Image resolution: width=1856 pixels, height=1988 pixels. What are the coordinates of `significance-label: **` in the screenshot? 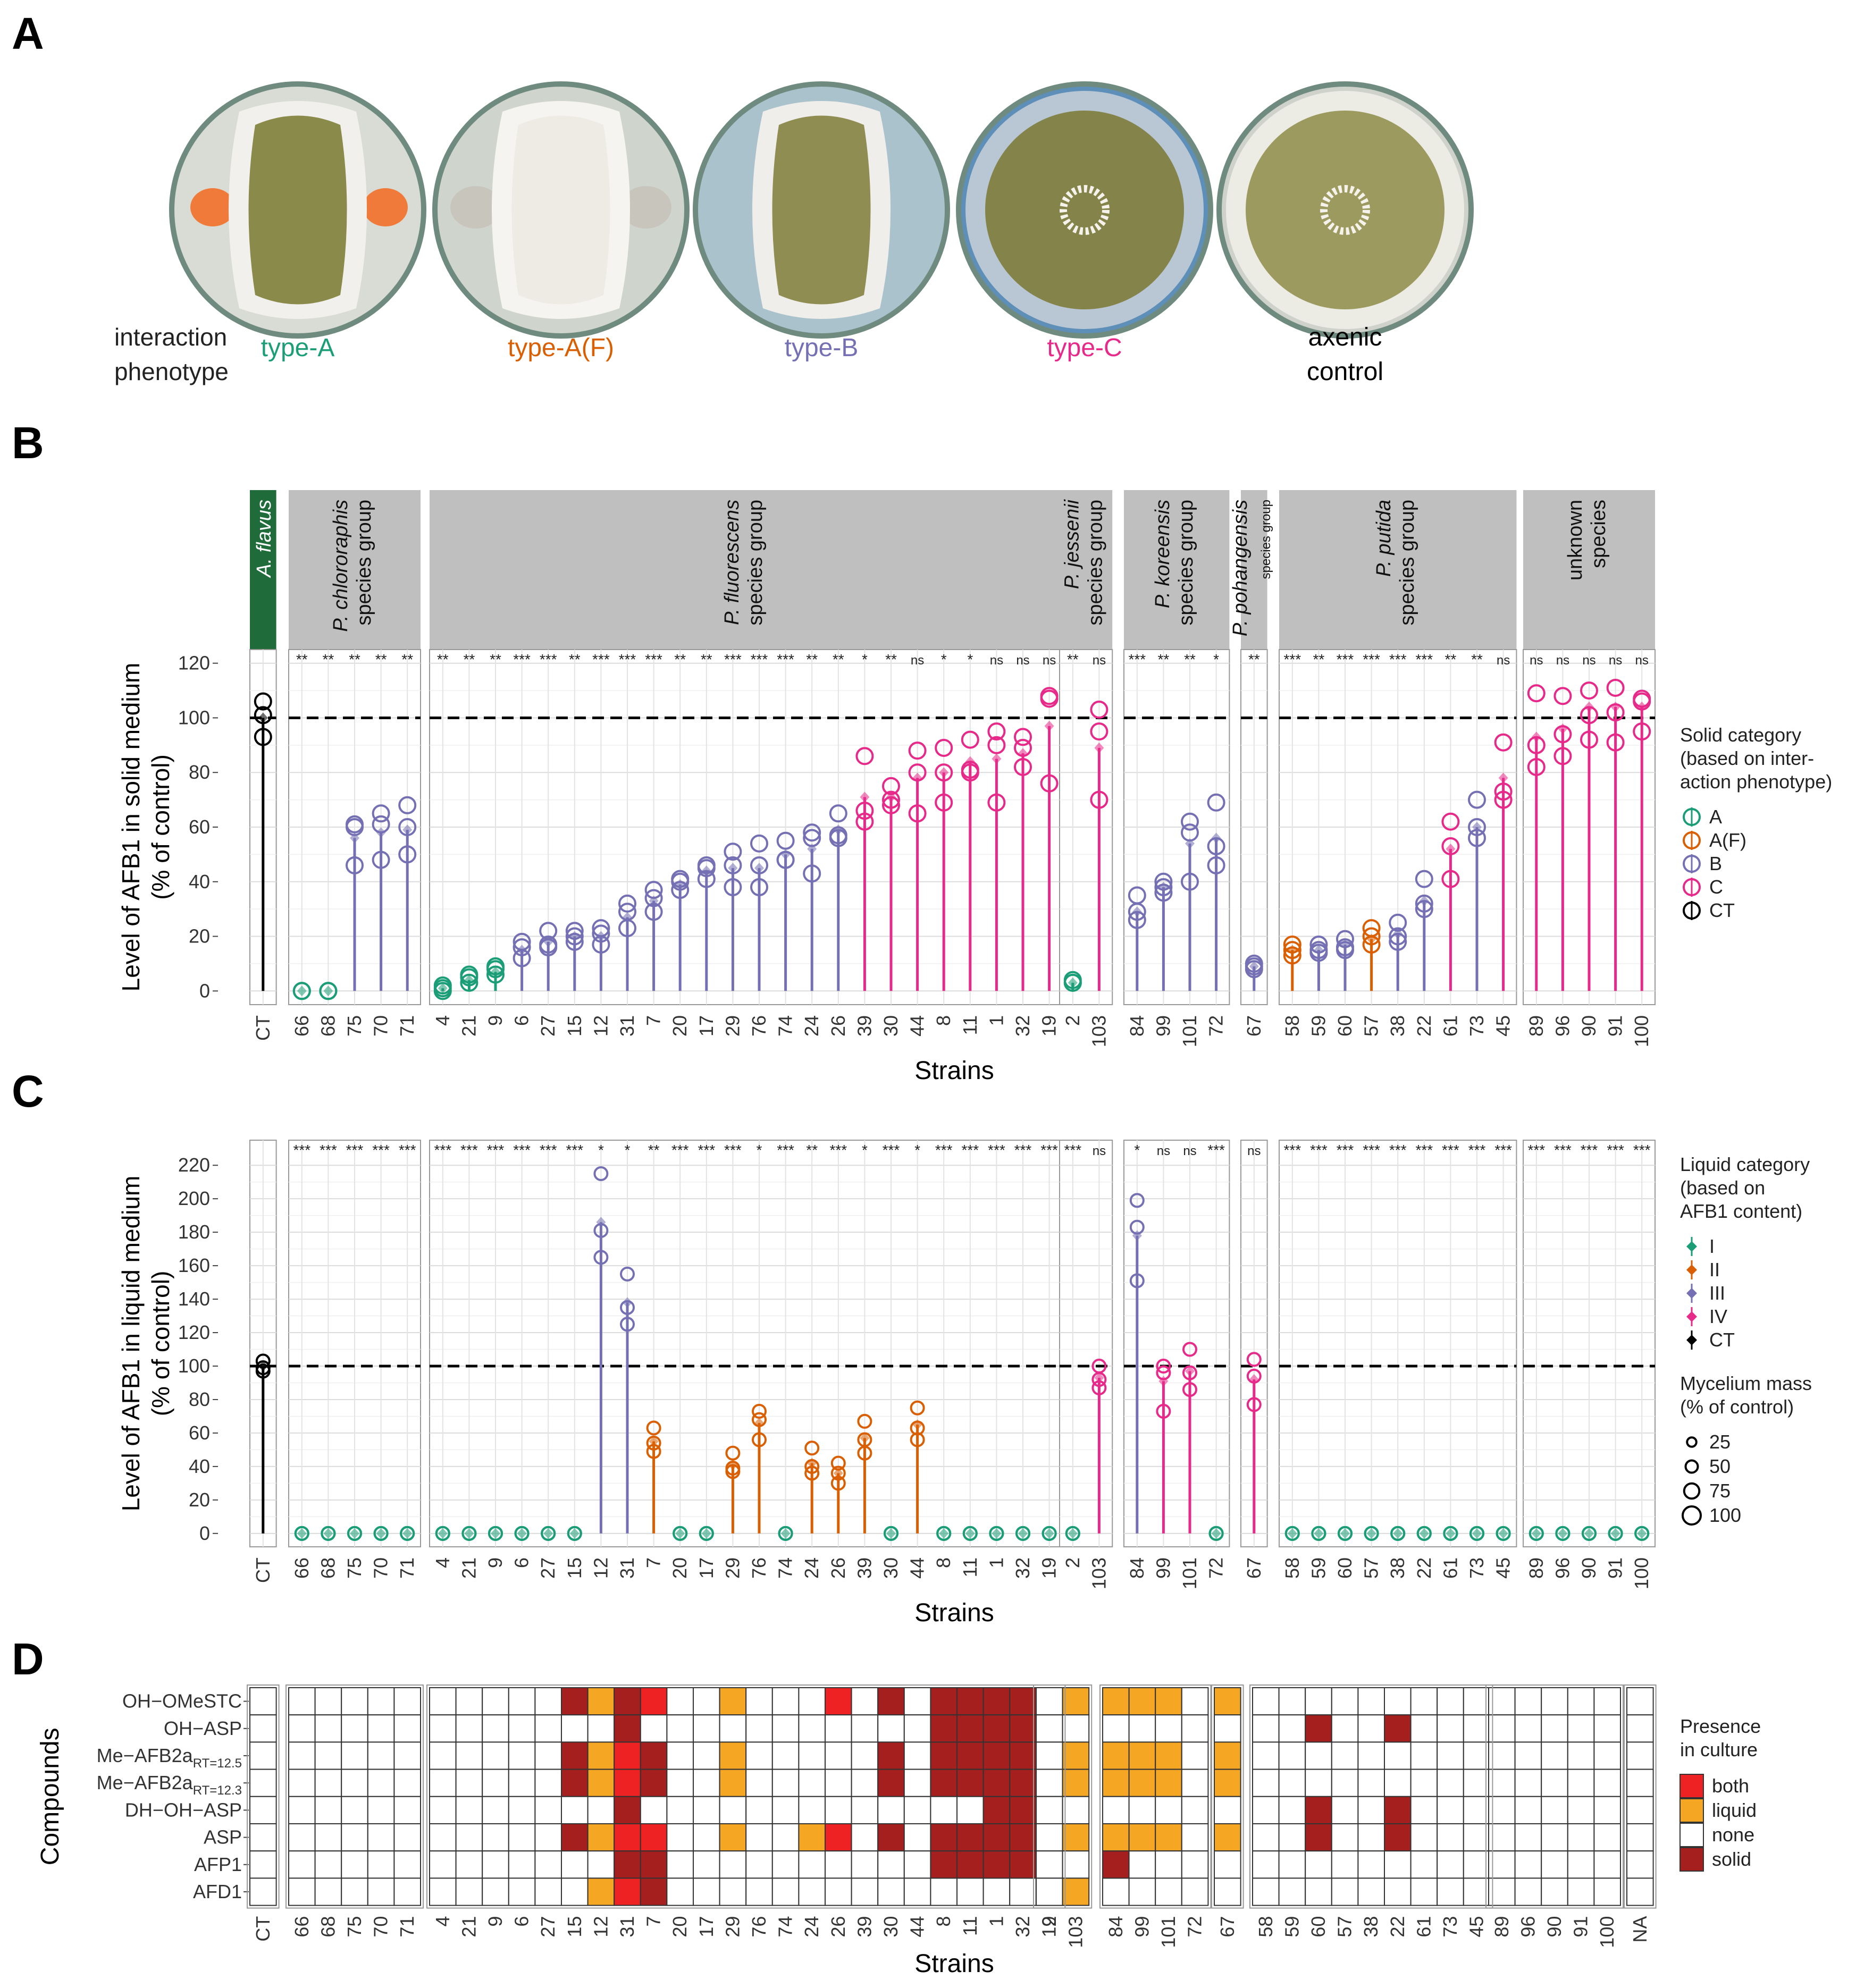 It's located at (443, 659).